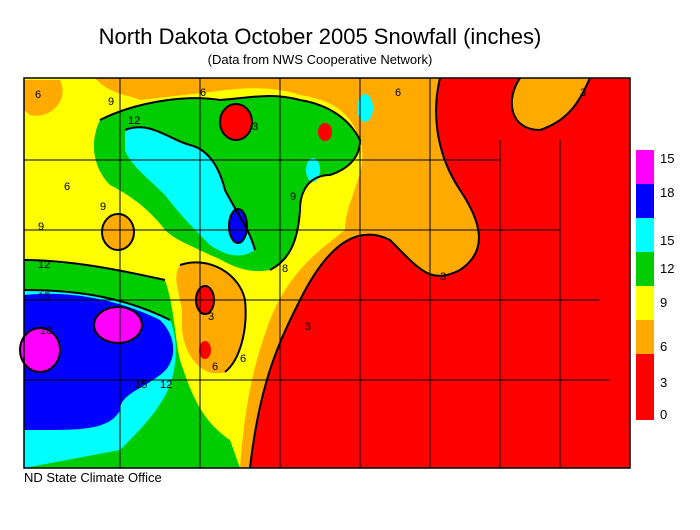 The height and width of the screenshot is (530, 700). Describe the element at coordinates (285, 269) in the screenshot. I see `contour-label: 8` at that location.